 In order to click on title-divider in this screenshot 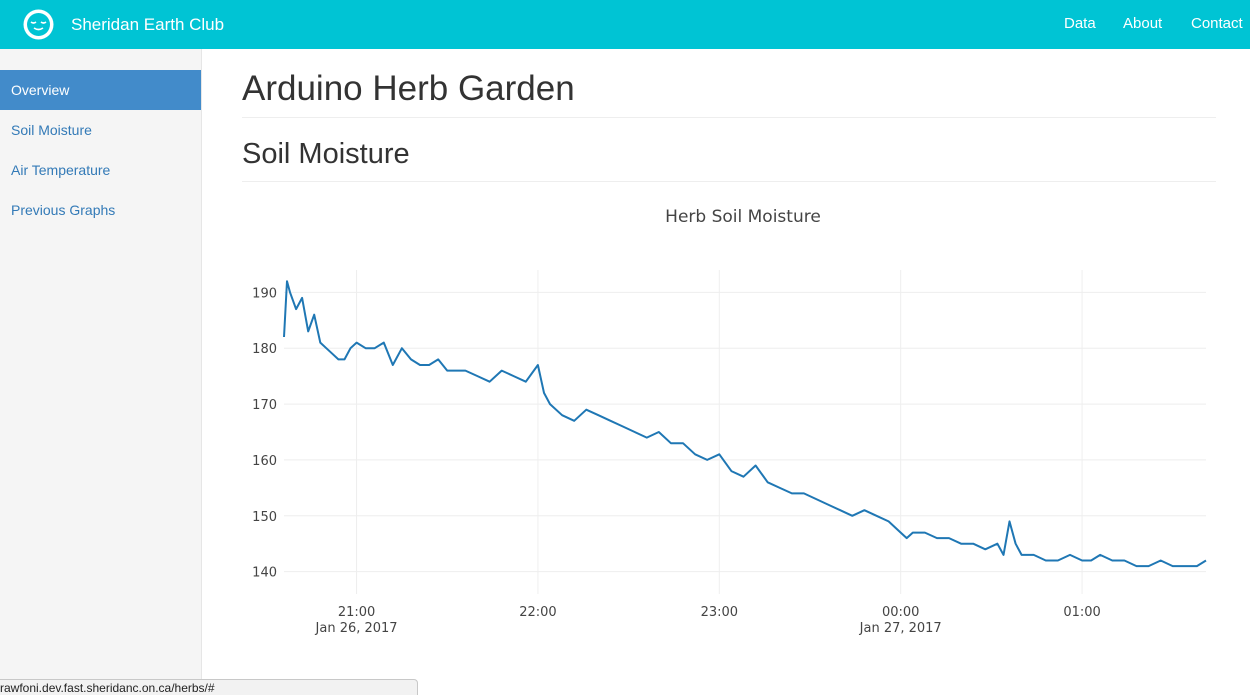, I will do `click(729, 117)`.